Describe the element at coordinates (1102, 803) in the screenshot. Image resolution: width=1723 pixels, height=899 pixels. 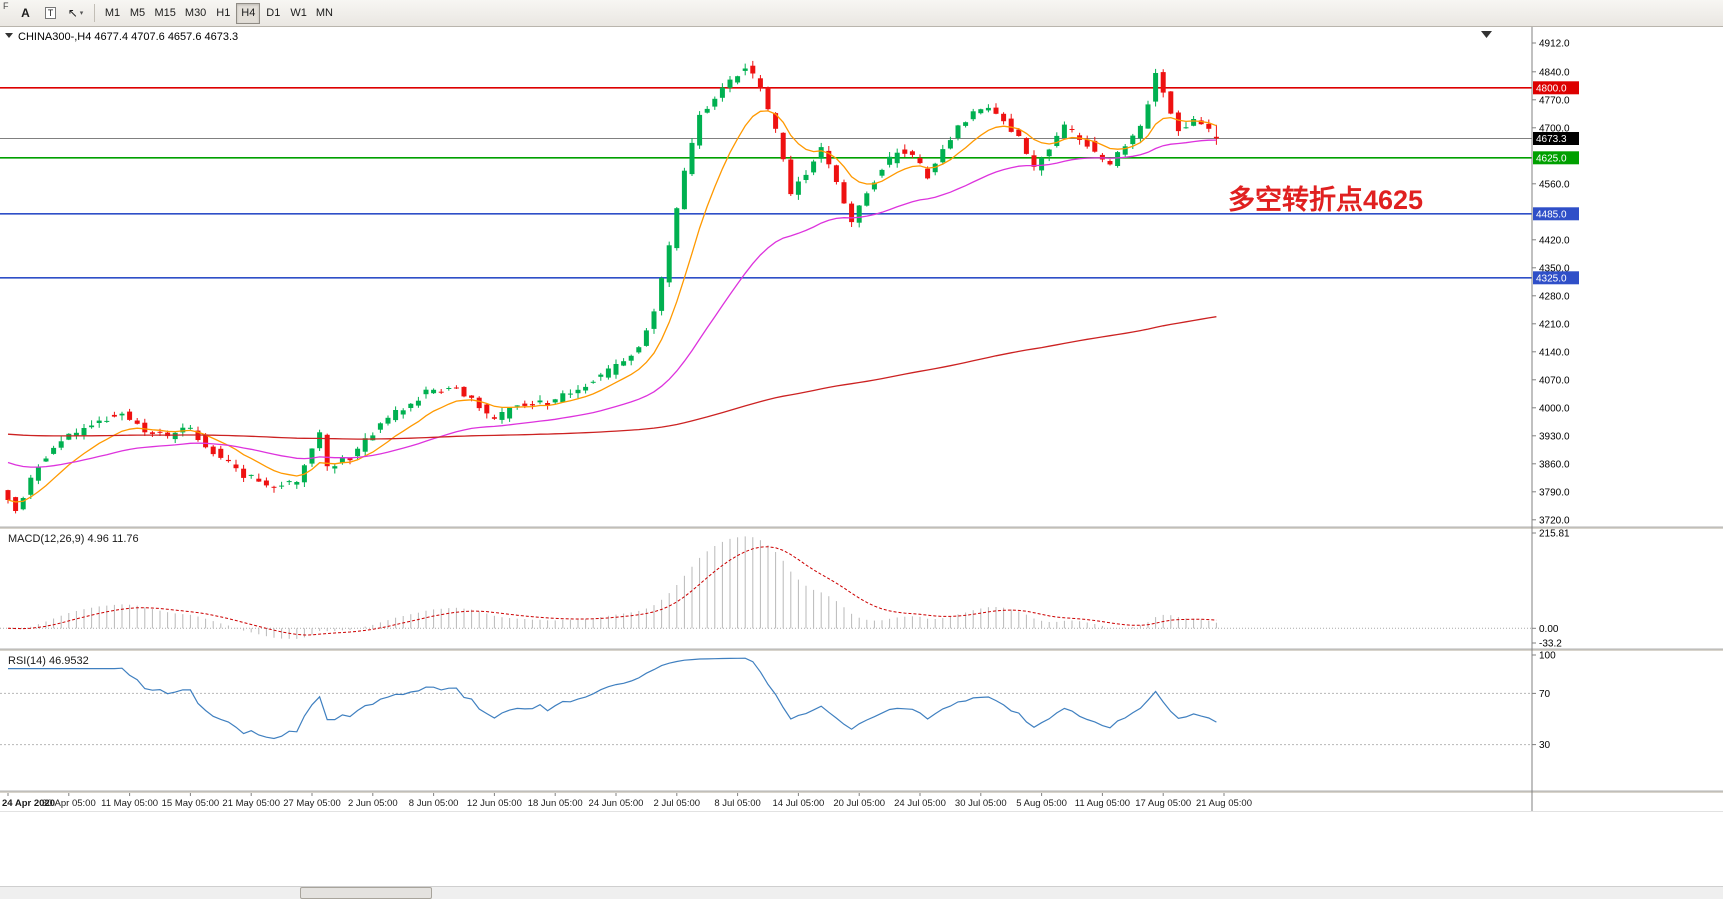
I see `date-label: 11 Aug 05:00` at that location.